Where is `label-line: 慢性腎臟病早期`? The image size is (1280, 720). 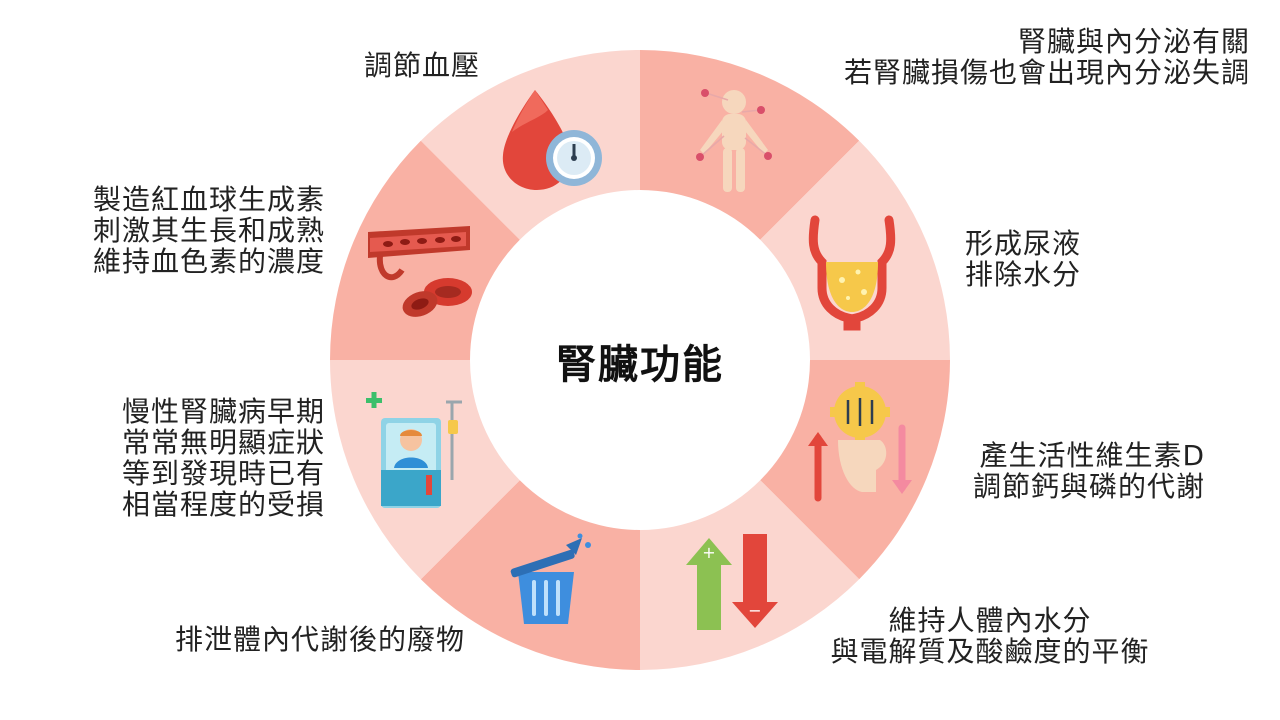
label-line: 慢性腎臟病早期 is located at coordinates (223, 411).